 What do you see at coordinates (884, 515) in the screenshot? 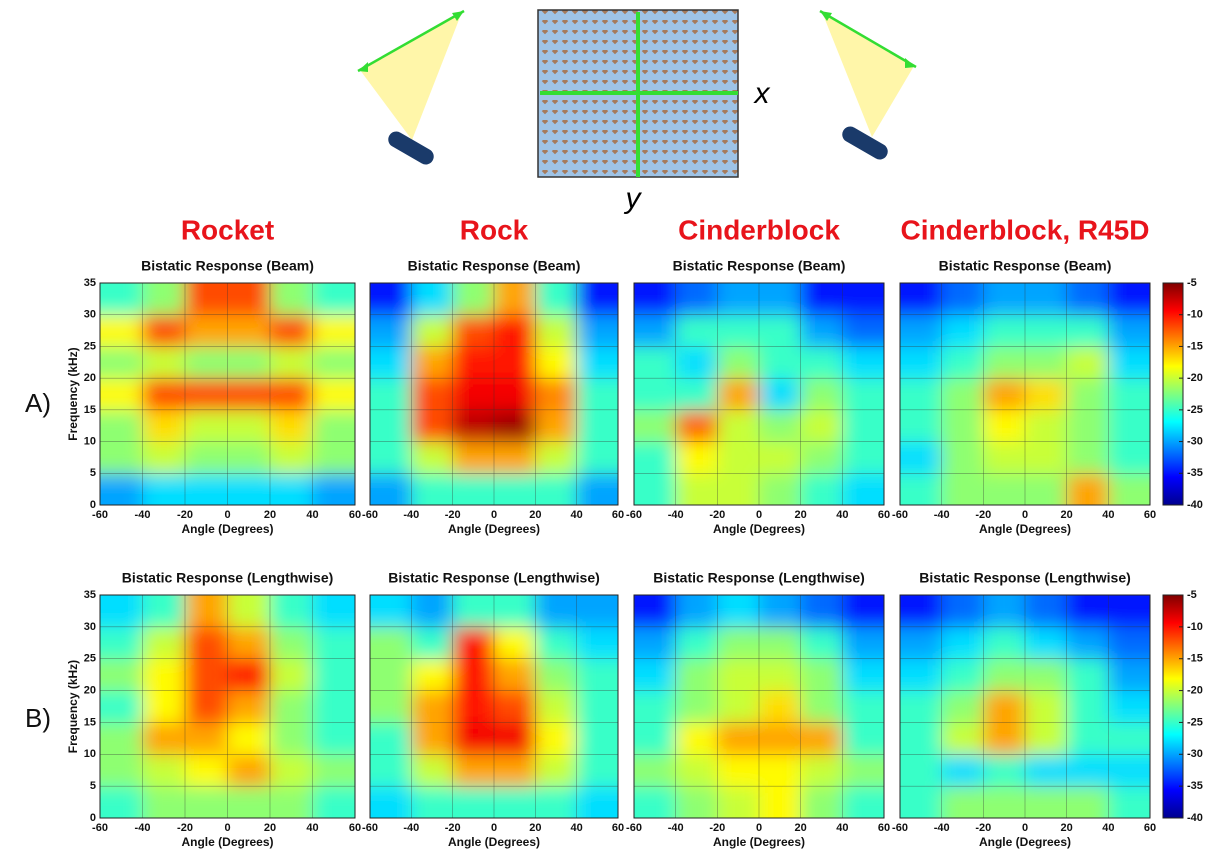
I see `x-tick-label: 60` at bounding box center [884, 515].